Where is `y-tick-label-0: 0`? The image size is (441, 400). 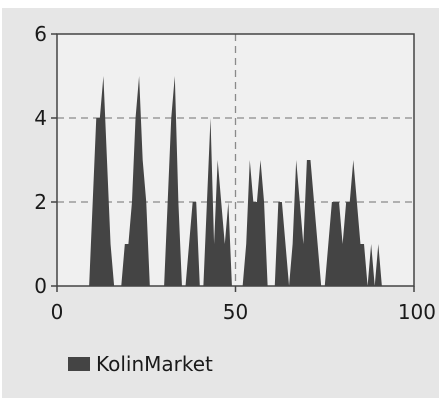 y-tick-label-0: 0 is located at coordinates (40, 286).